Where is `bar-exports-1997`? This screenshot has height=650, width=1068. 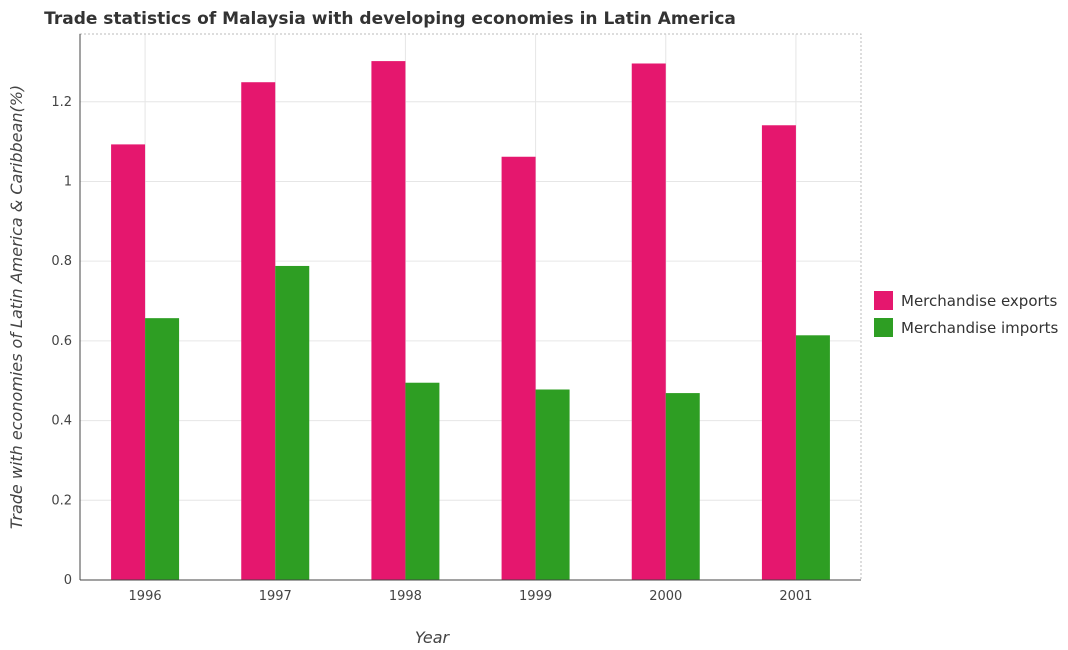
bar-exports-1997 is located at coordinates (258, 331).